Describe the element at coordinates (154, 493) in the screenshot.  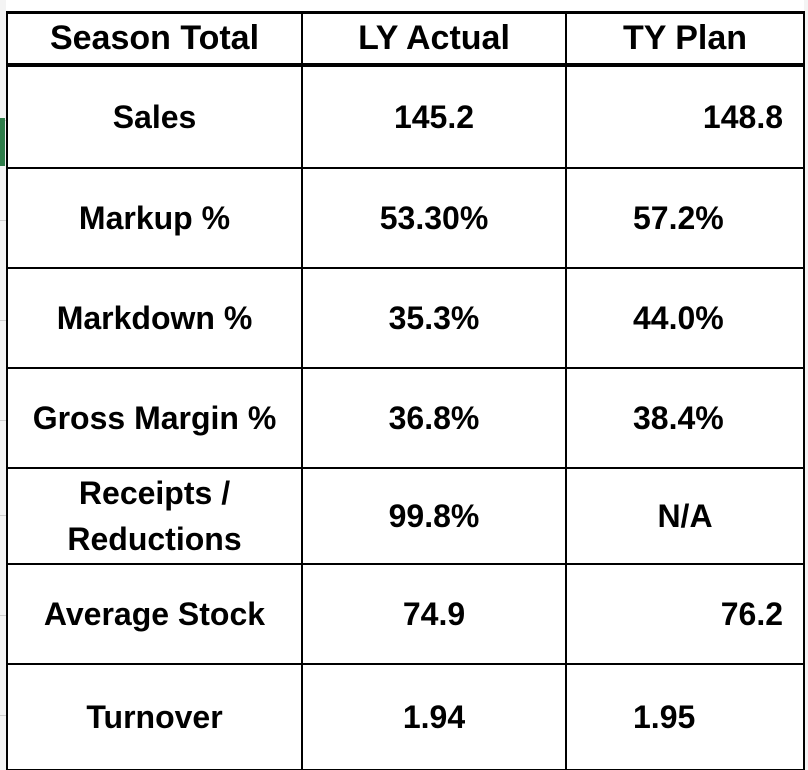
I see `row-label-line1: Receipts /` at that location.